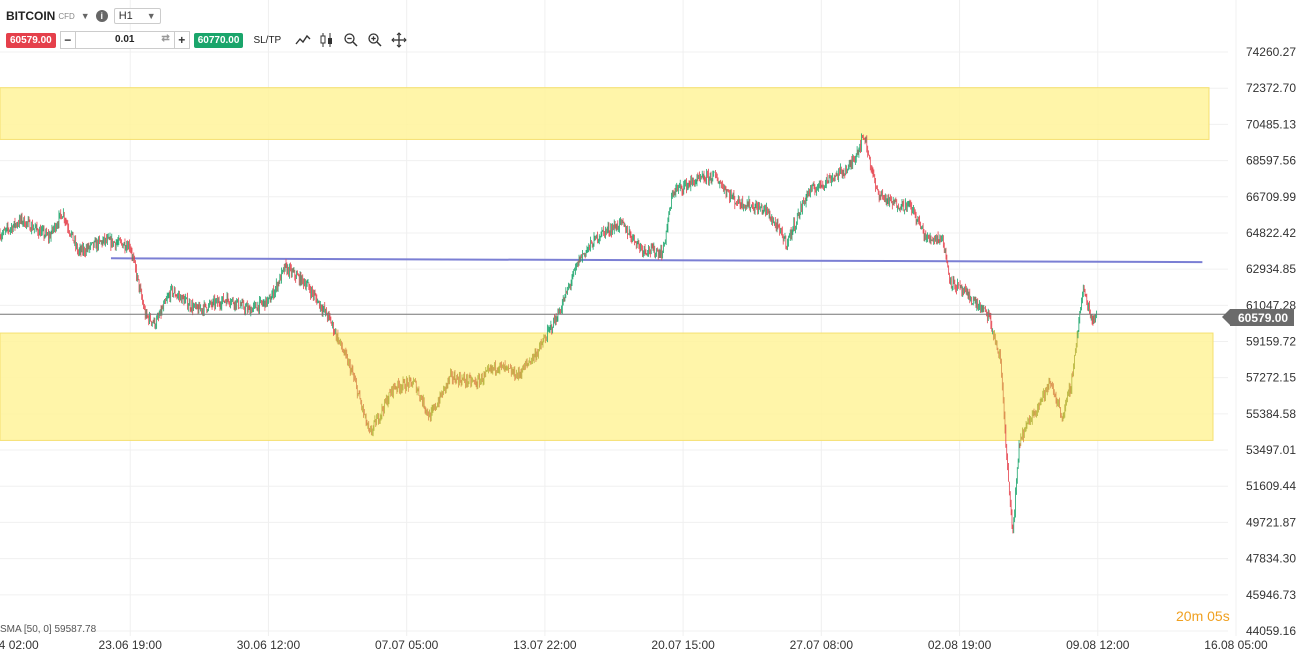  I want to click on symbol-toolbar: BITCOIN CFD ▼ i H1 ▼, so click(83, 16).